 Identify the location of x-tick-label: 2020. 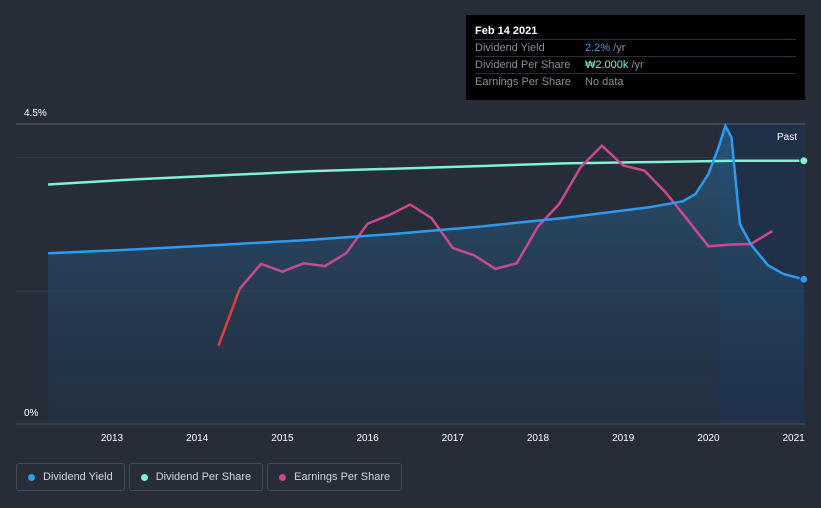
(708, 438).